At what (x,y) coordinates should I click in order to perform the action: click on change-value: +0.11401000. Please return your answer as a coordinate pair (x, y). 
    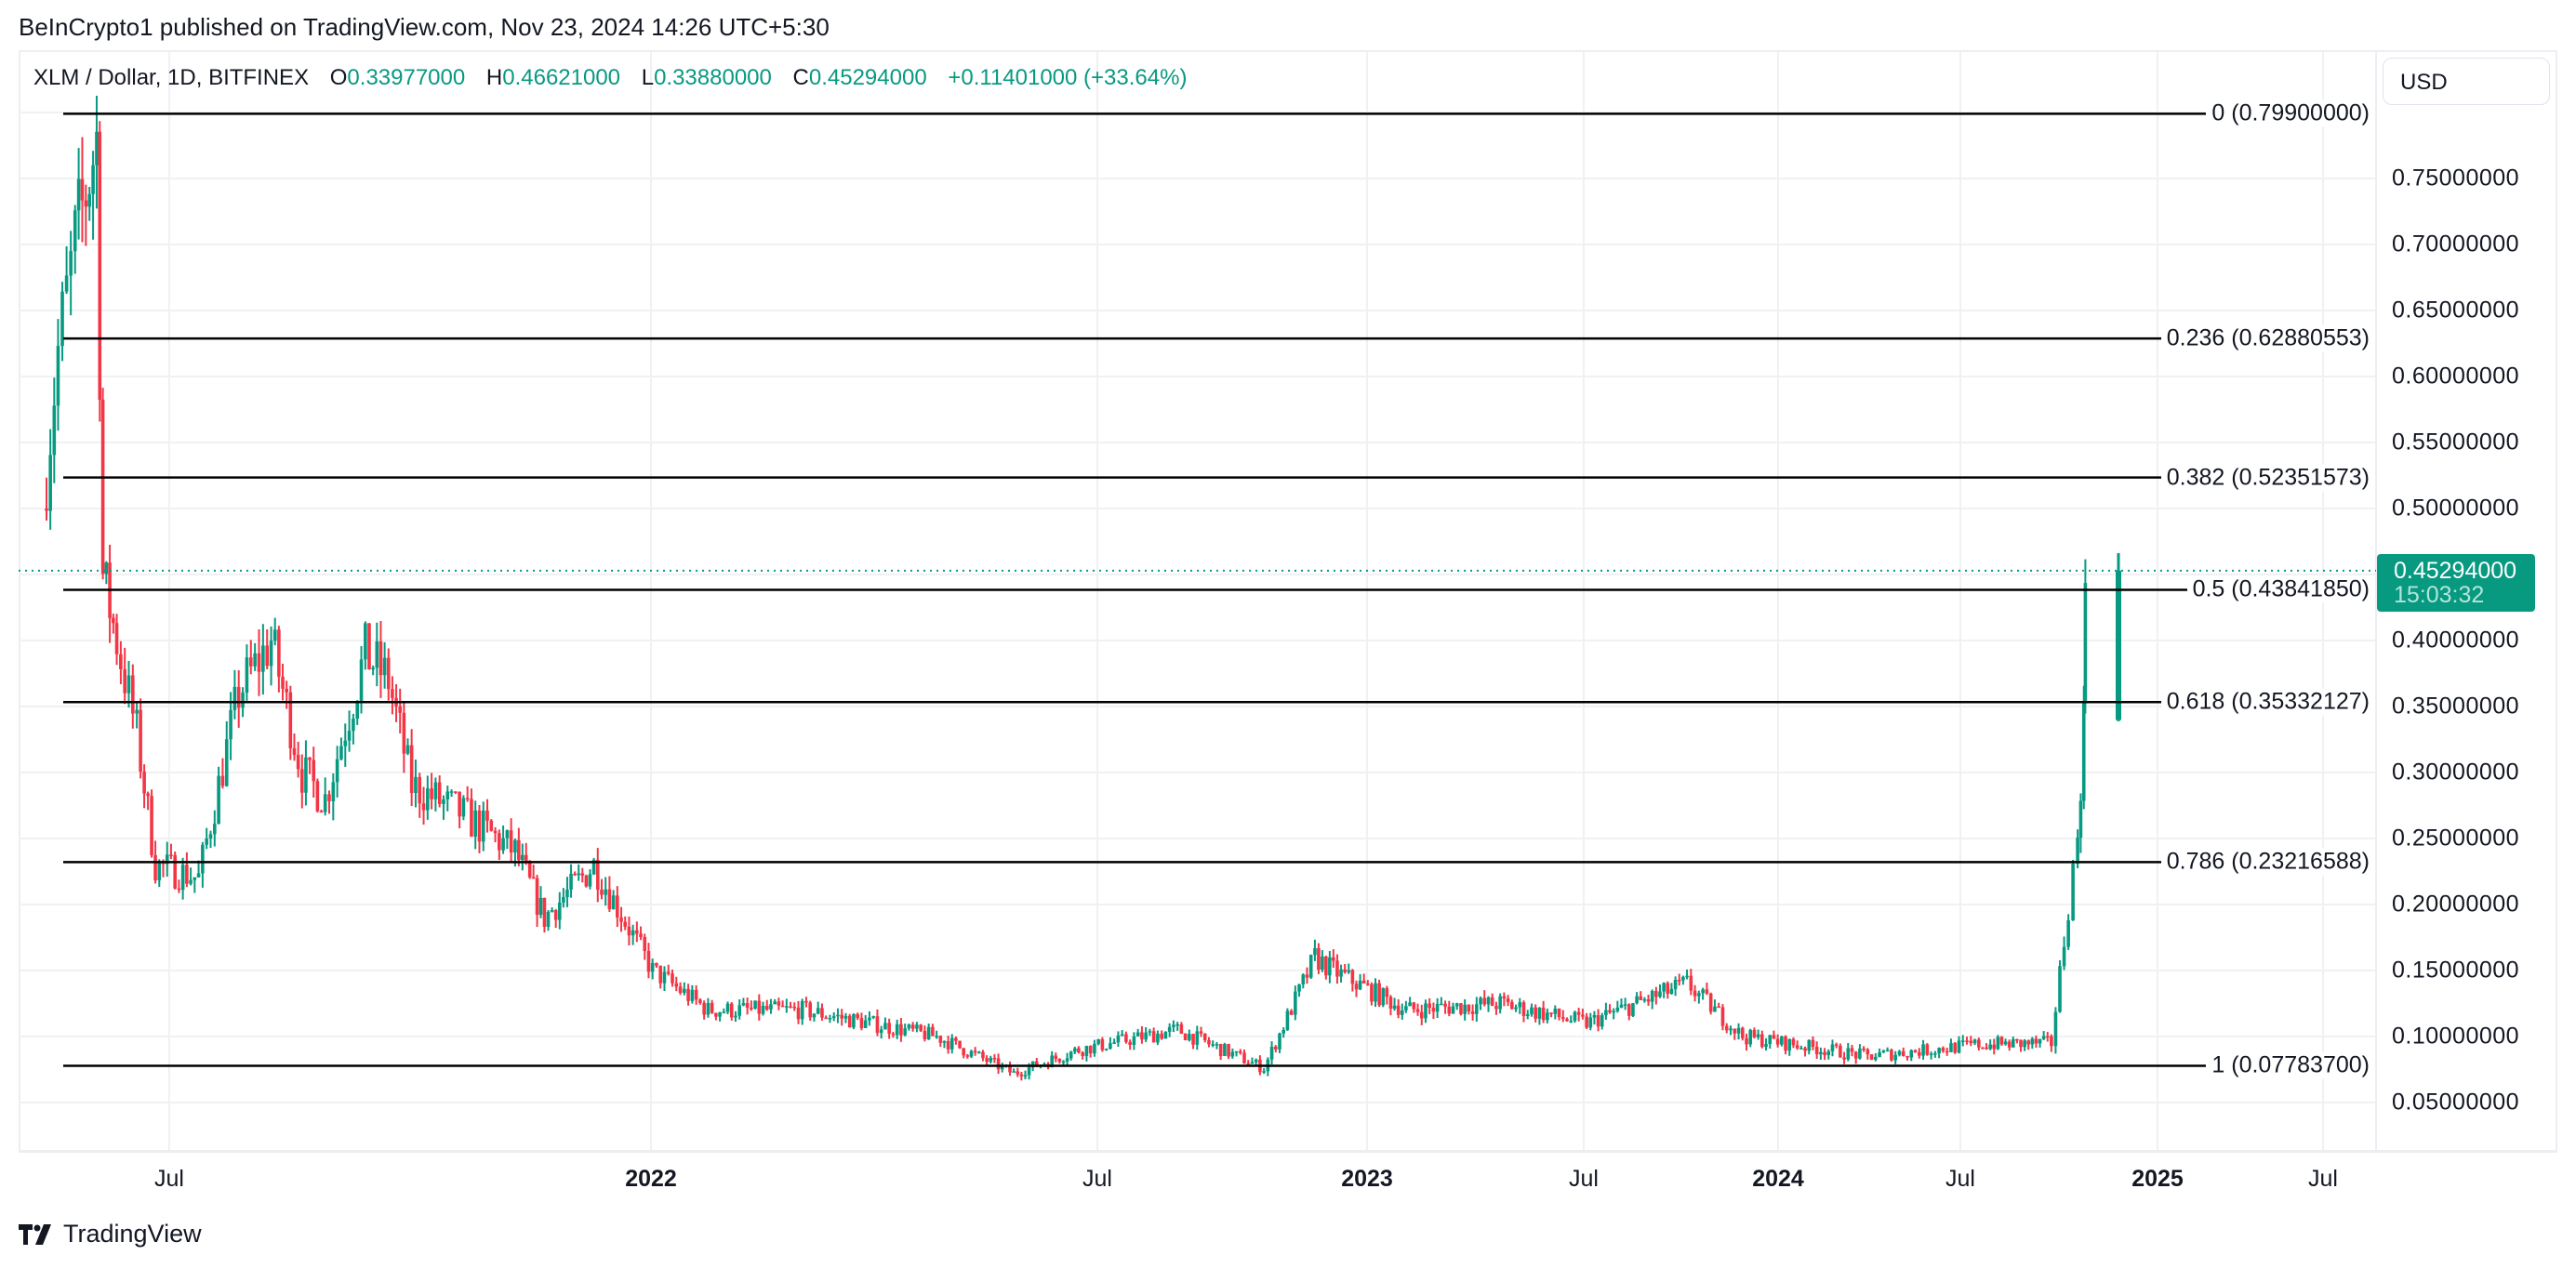
    Looking at the image, I should click on (1013, 77).